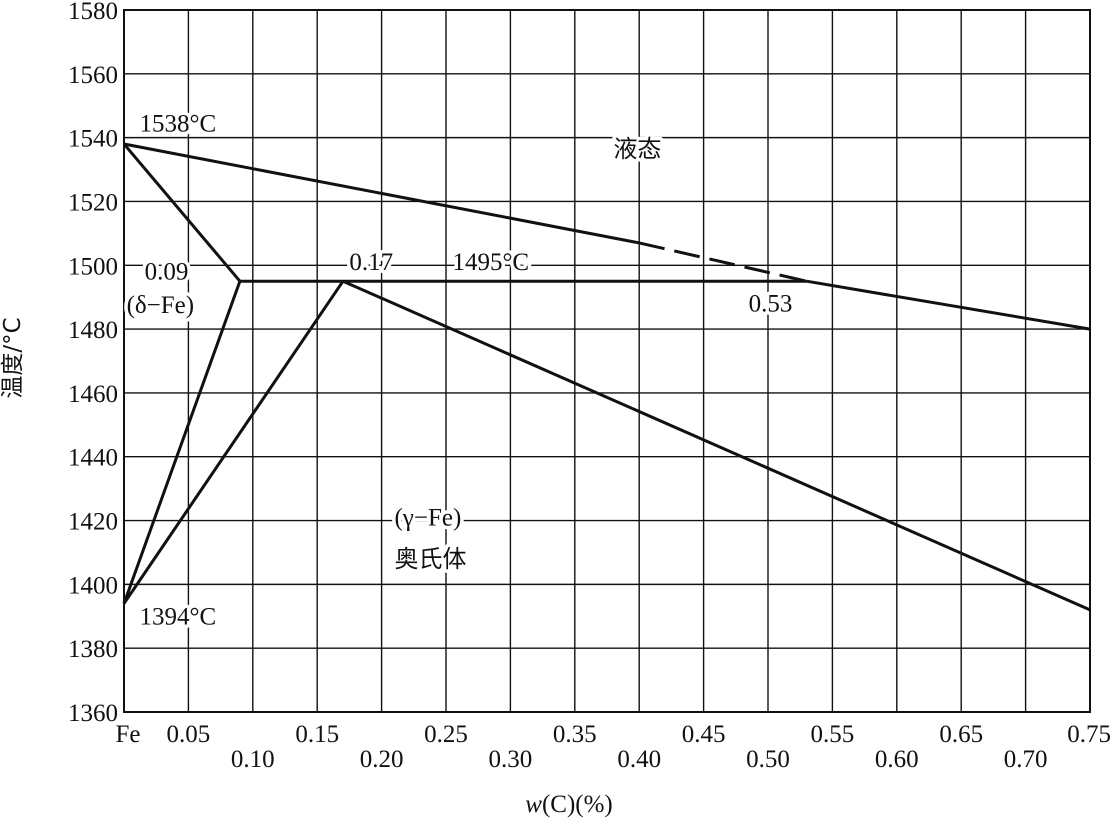 This screenshot has height=825, width=1112. I want to click on y-tick-label: 1480, so click(93, 330).